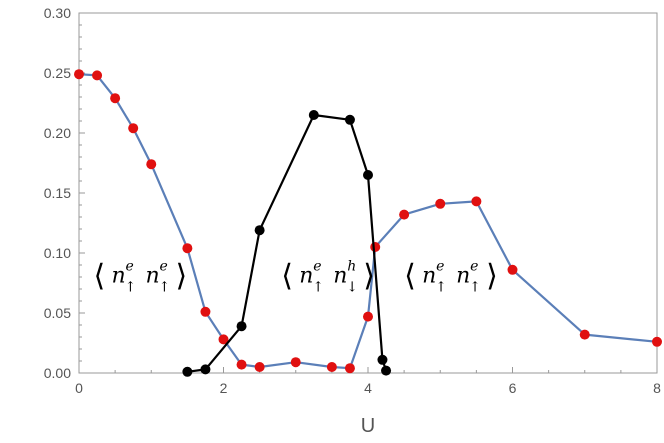  Describe the element at coordinates (351, 267) in the screenshot. I see `annotation-superscript: h` at that location.